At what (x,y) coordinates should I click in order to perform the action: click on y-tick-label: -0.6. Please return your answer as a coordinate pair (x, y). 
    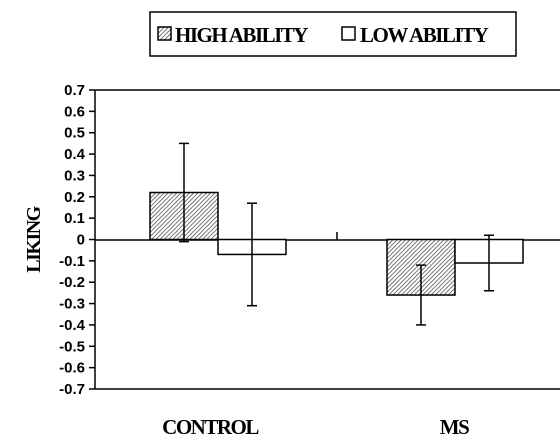
    Looking at the image, I should click on (72, 368).